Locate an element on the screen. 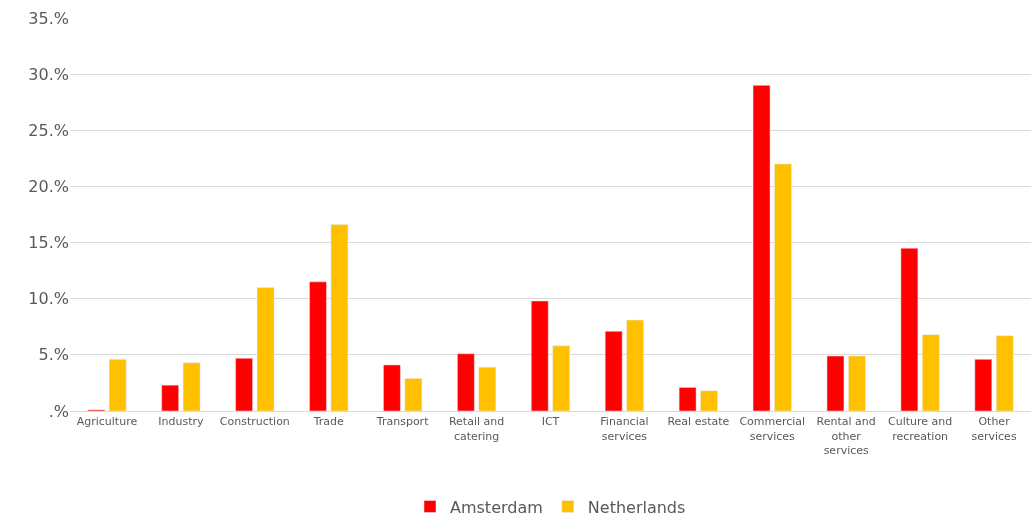 Image resolution: width=1036 pixels, height=529 pixels. y-tick-label: 10.% is located at coordinates (48, 299).